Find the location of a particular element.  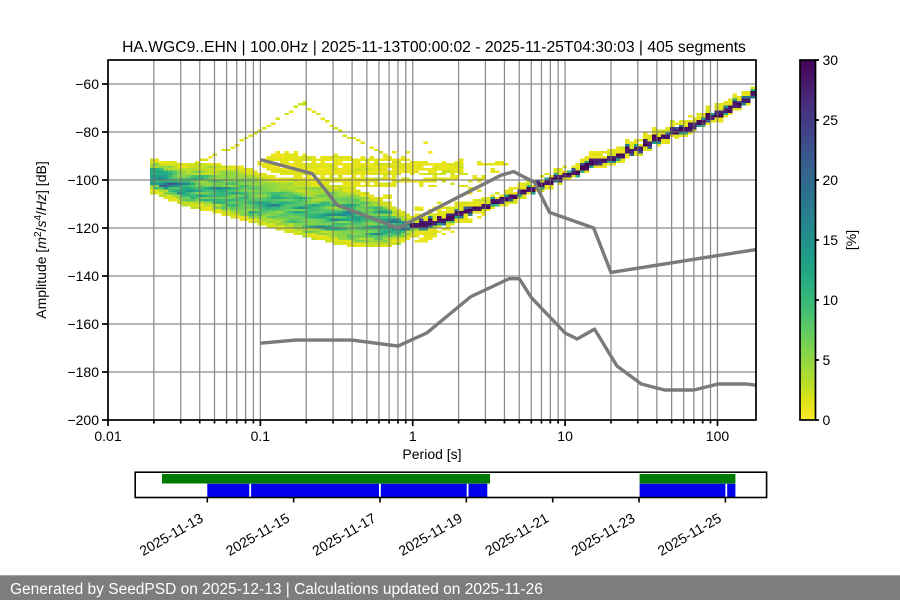

svg-text: 5 is located at coordinates (827, 360).